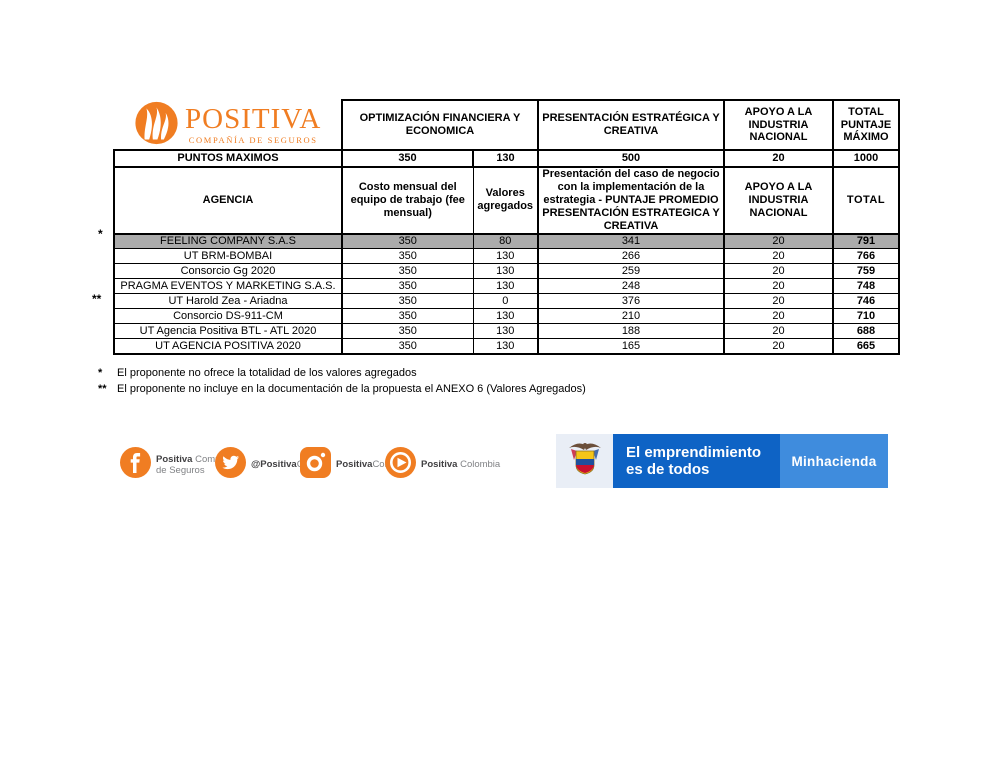  I want to click on banner-ministry-label: Minhacienda, so click(834, 461).